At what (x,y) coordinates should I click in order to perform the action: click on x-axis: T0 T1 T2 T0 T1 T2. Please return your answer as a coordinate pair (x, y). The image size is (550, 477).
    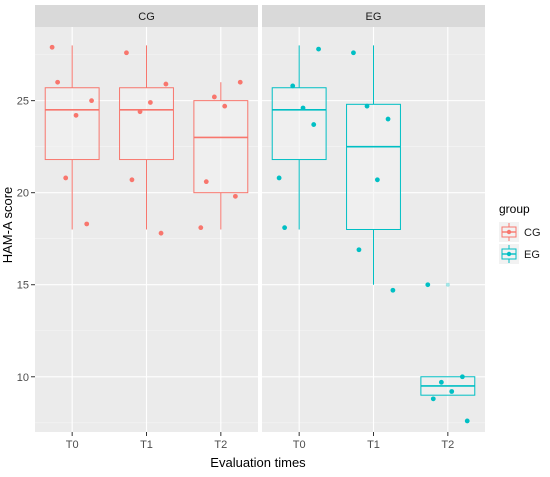
    Looking at the image, I should click on (260, 441).